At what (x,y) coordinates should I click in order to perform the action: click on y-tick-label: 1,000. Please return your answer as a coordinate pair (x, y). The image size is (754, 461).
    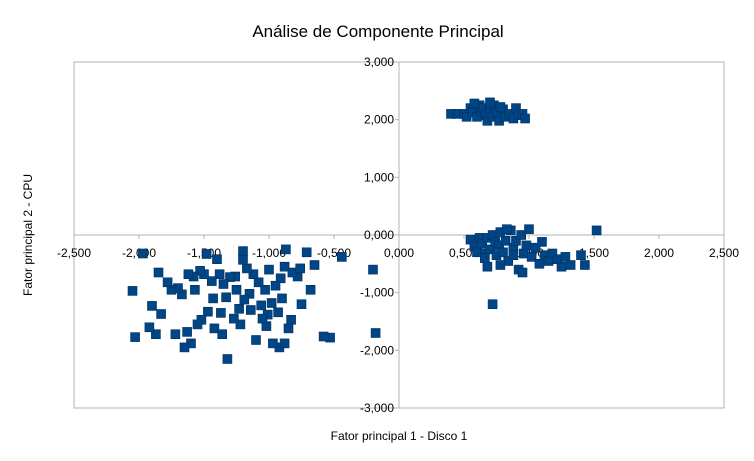
    Looking at the image, I should click on (379, 177).